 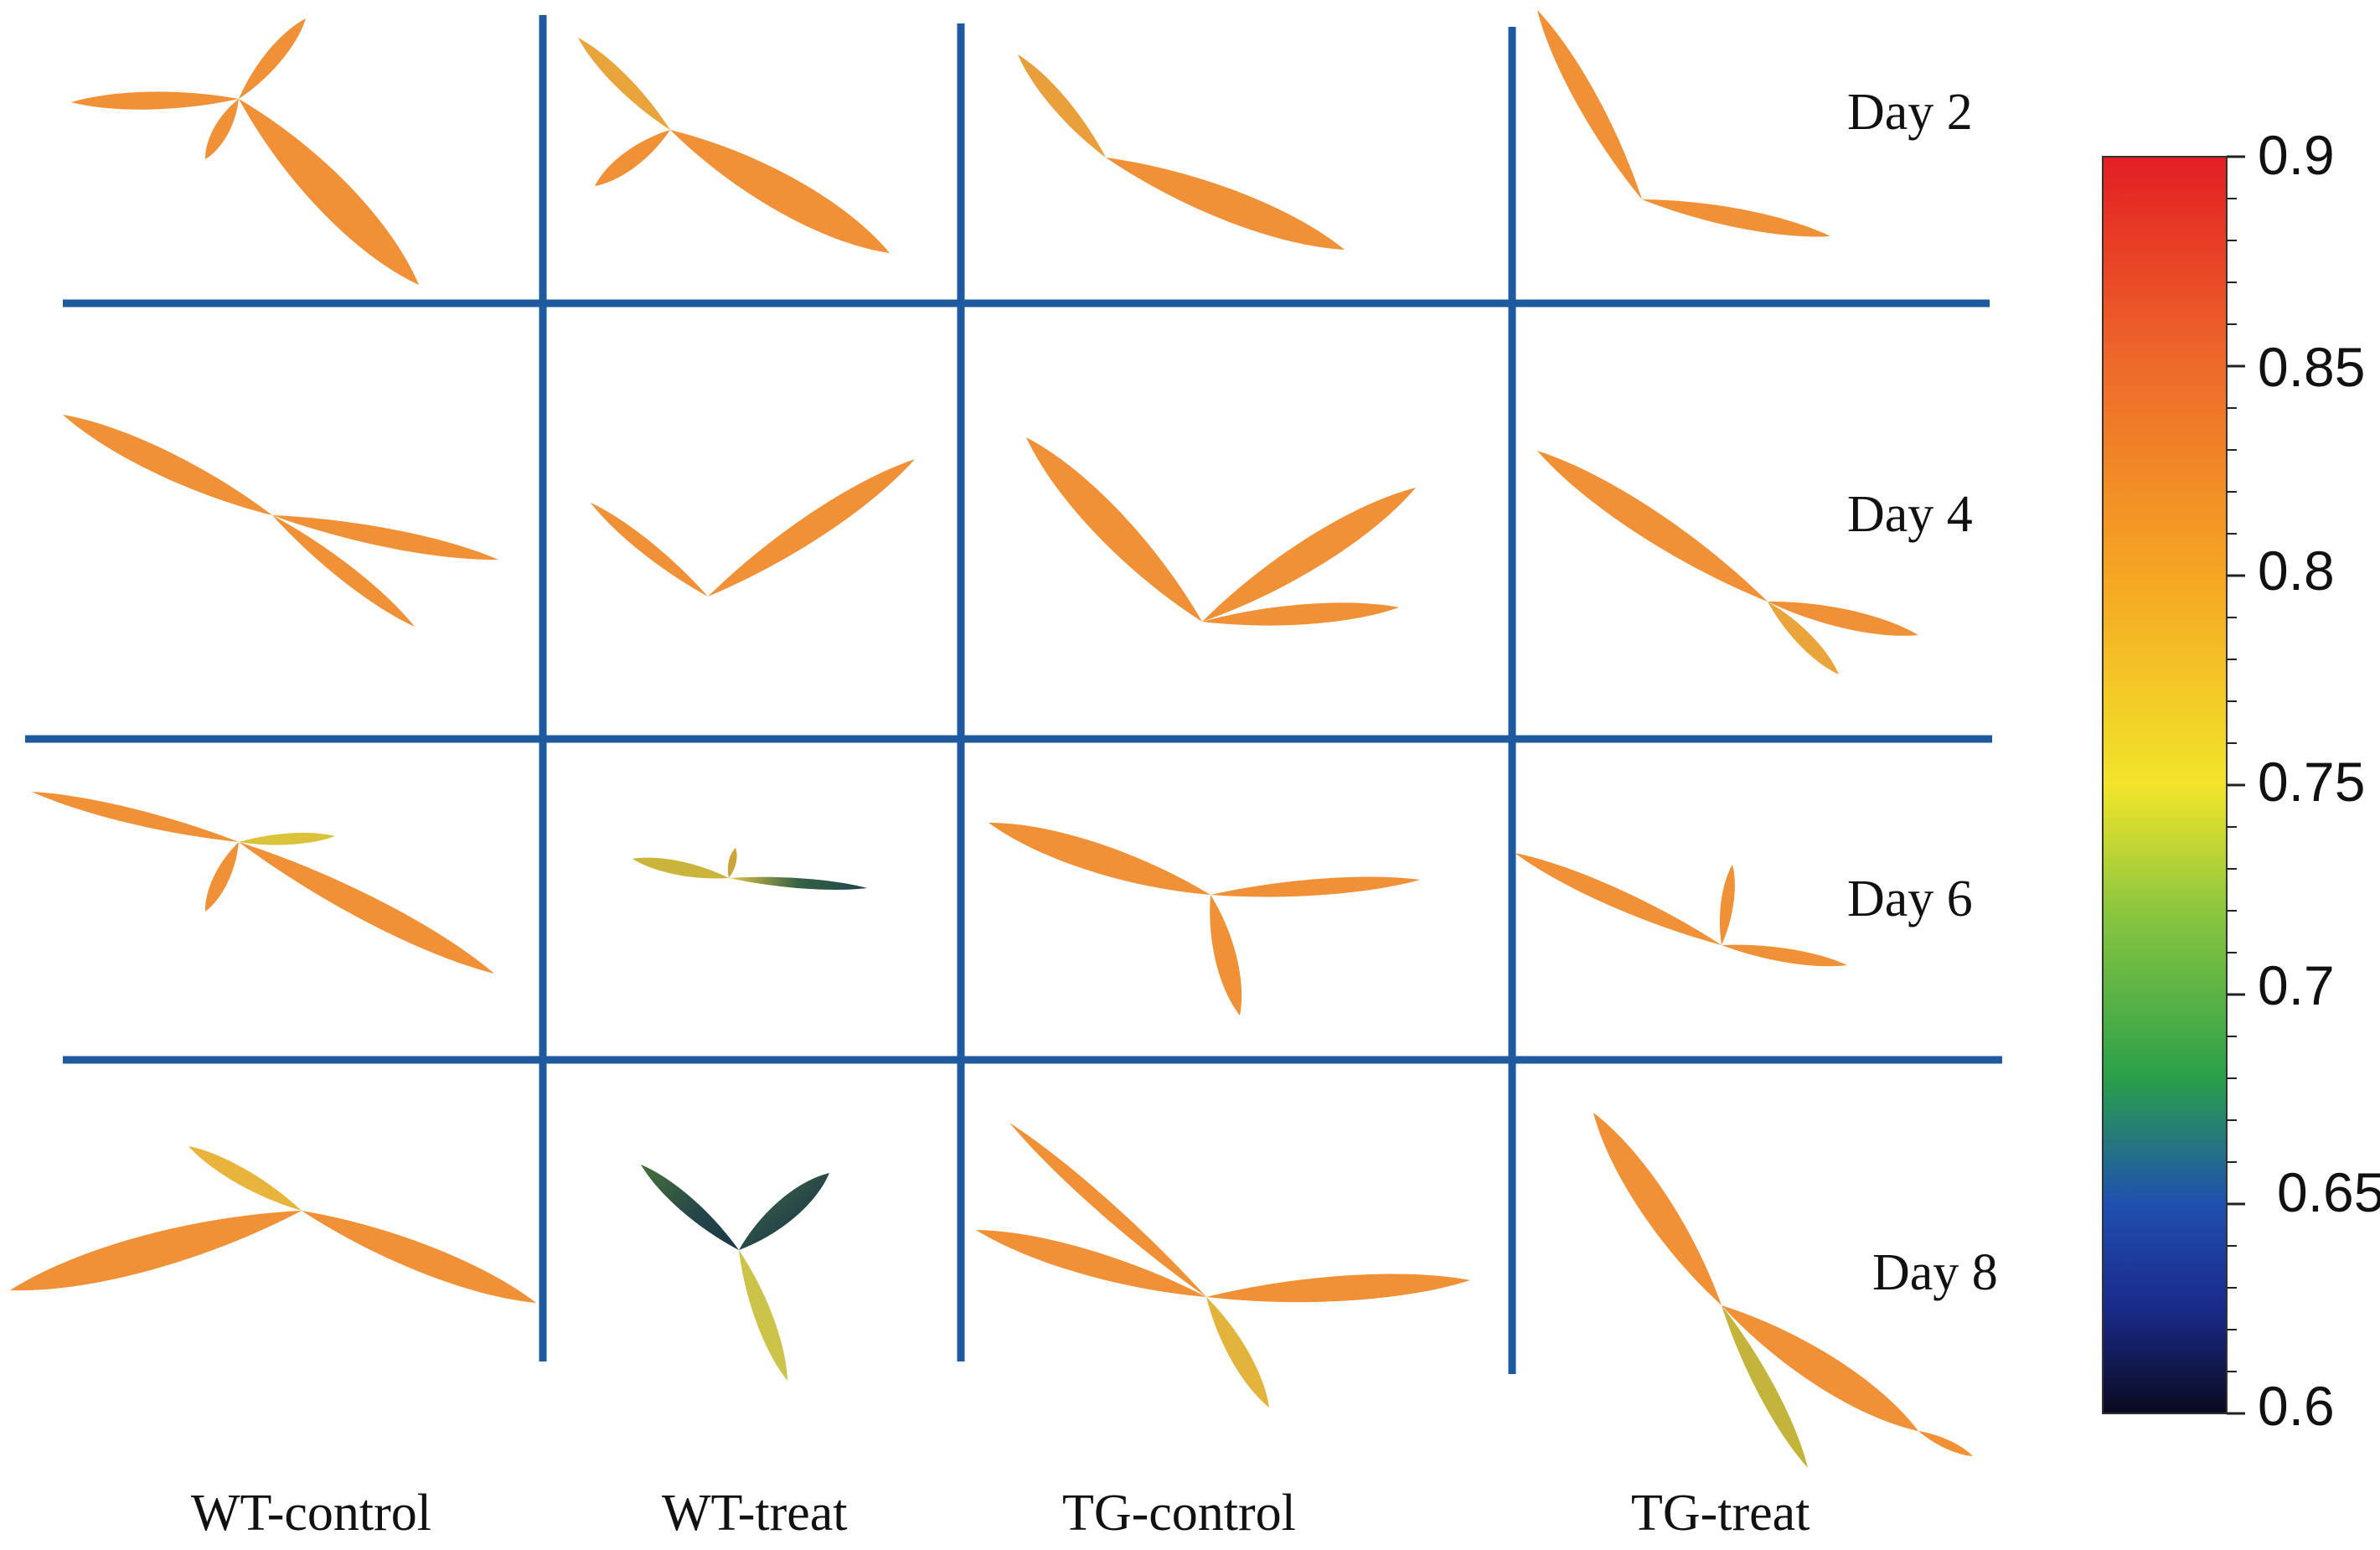 What do you see at coordinates (2297, 571) in the screenshot?
I see `colorbar-tick-label: 0.8` at bounding box center [2297, 571].